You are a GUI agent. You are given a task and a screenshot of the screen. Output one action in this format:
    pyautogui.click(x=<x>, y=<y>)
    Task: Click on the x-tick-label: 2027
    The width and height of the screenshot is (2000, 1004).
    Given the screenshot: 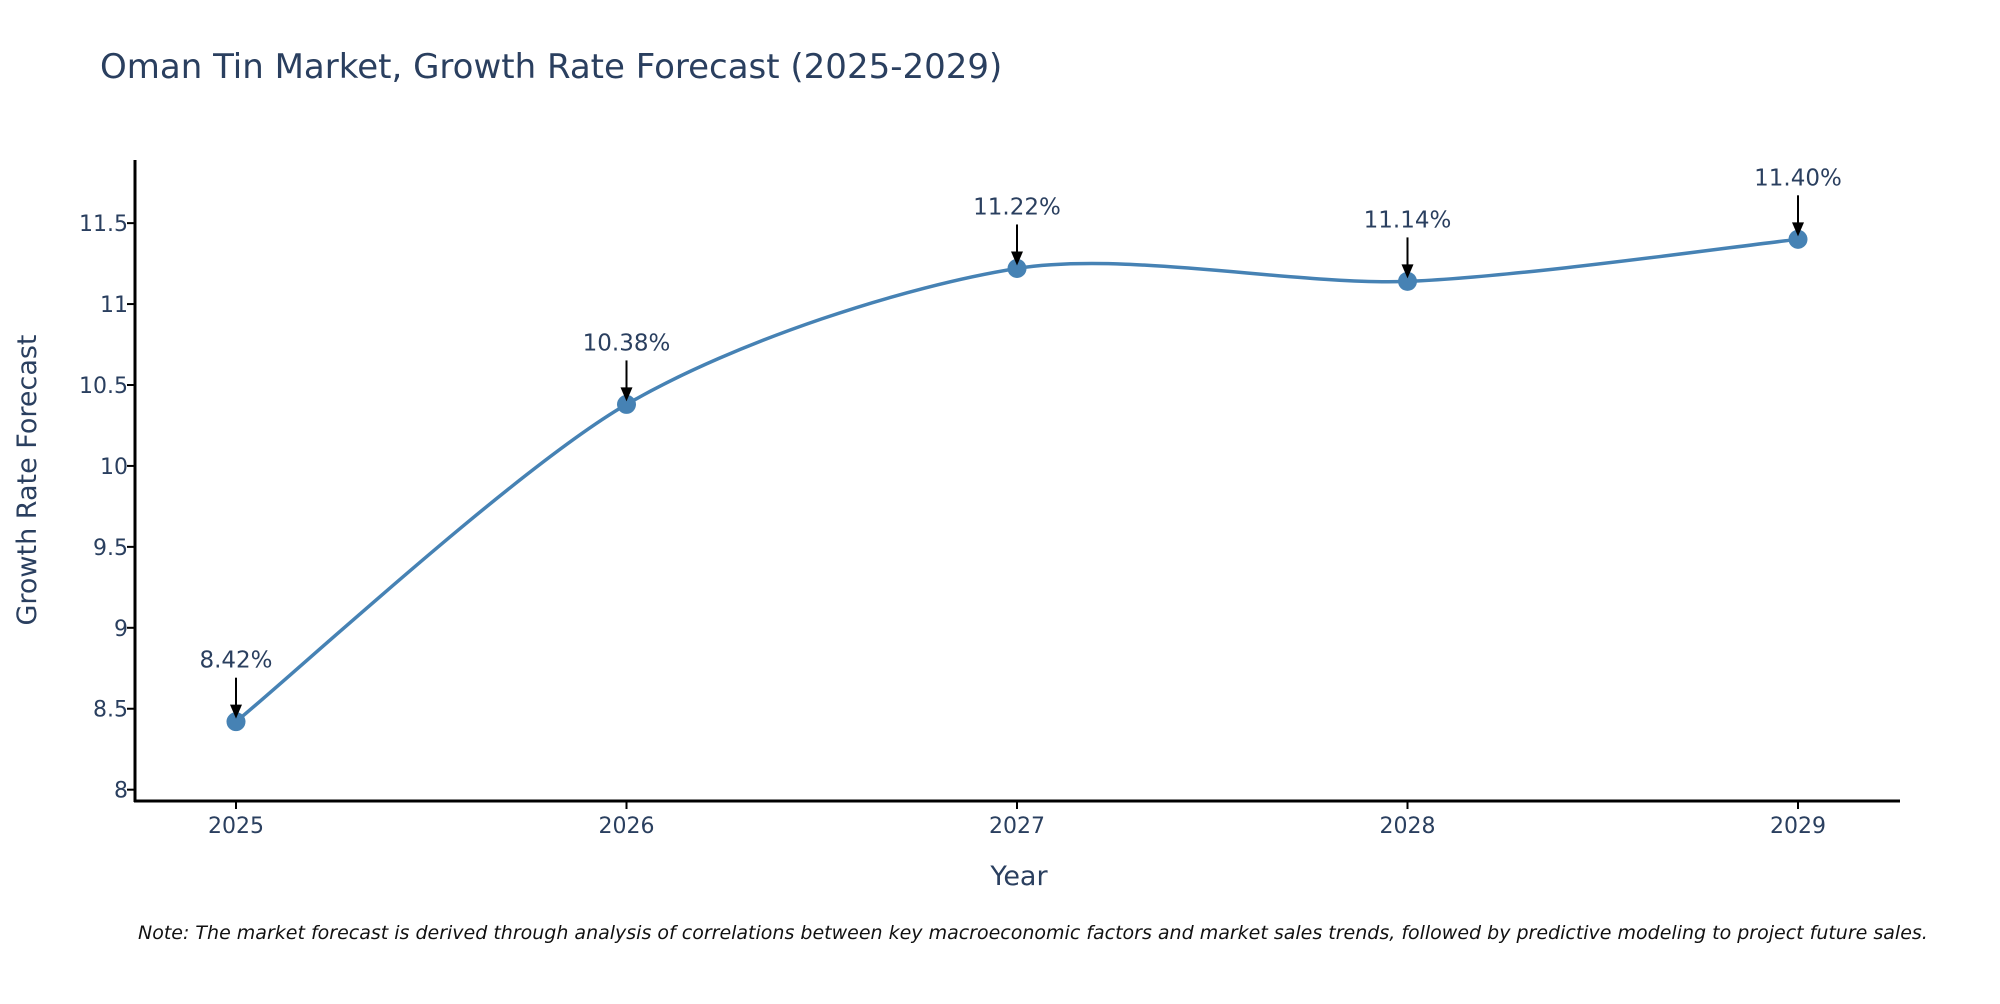 What is the action you would take?
    pyautogui.click(x=1017, y=826)
    